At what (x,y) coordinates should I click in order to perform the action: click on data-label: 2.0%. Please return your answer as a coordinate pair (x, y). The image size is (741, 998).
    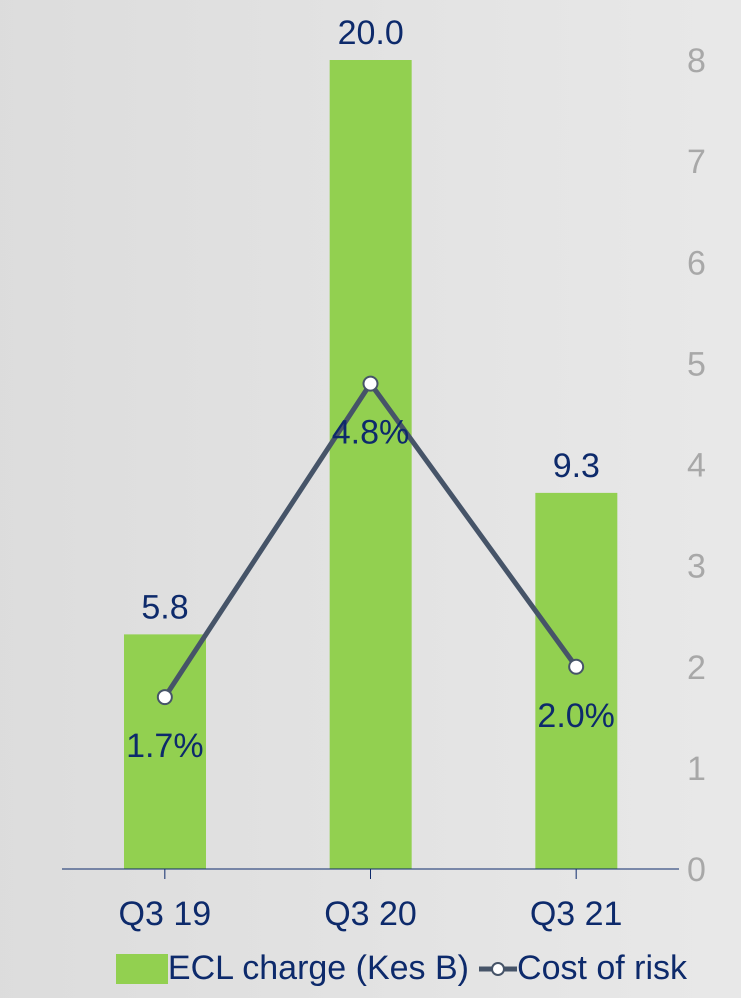
    Looking at the image, I should click on (576, 715).